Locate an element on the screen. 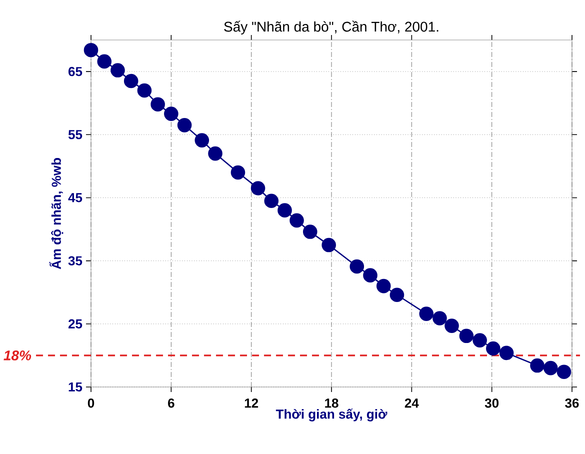  x-tick-label: 36 is located at coordinates (572, 403).